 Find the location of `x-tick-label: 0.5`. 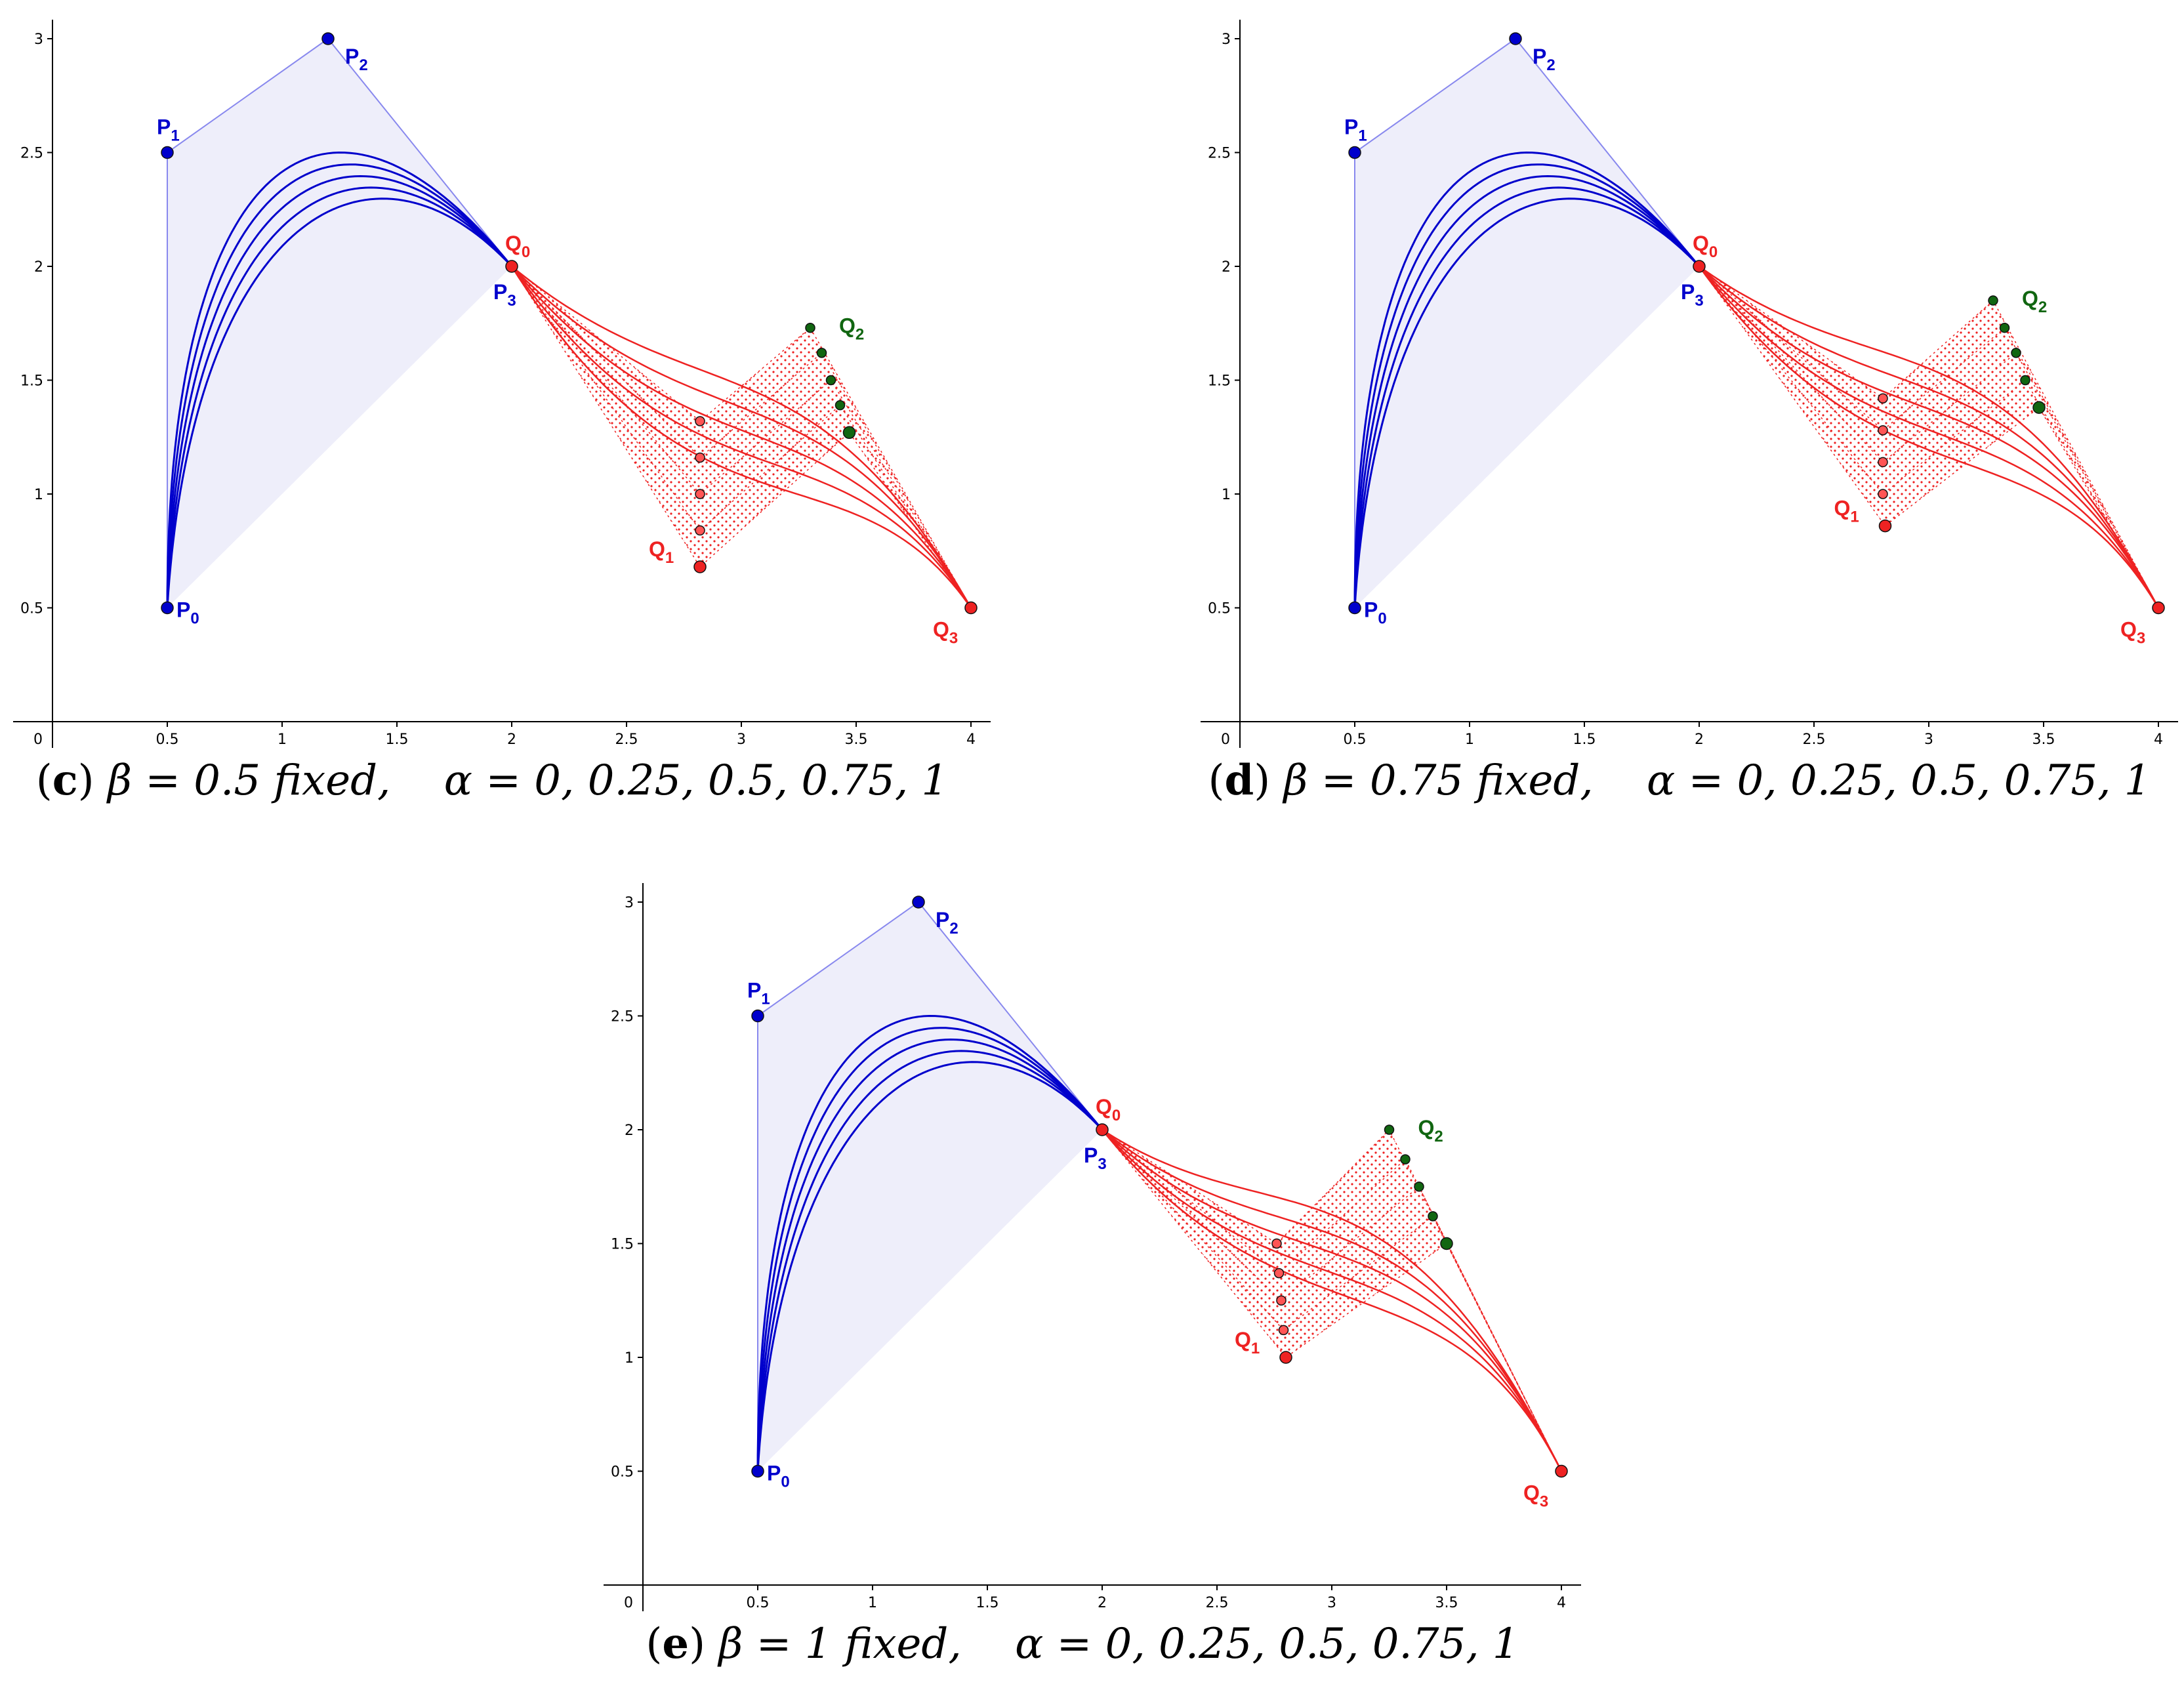

x-tick-label: 0.5 is located at coordinates (167, 740).